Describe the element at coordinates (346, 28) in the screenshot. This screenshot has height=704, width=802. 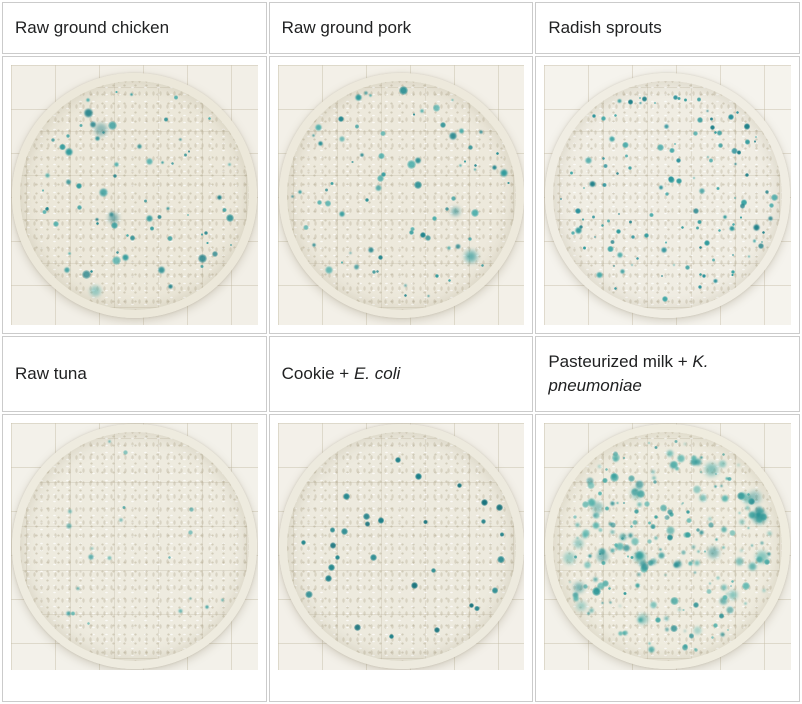
I see `sample-label-raw-ground-pork: Raw ground pork` at that location.